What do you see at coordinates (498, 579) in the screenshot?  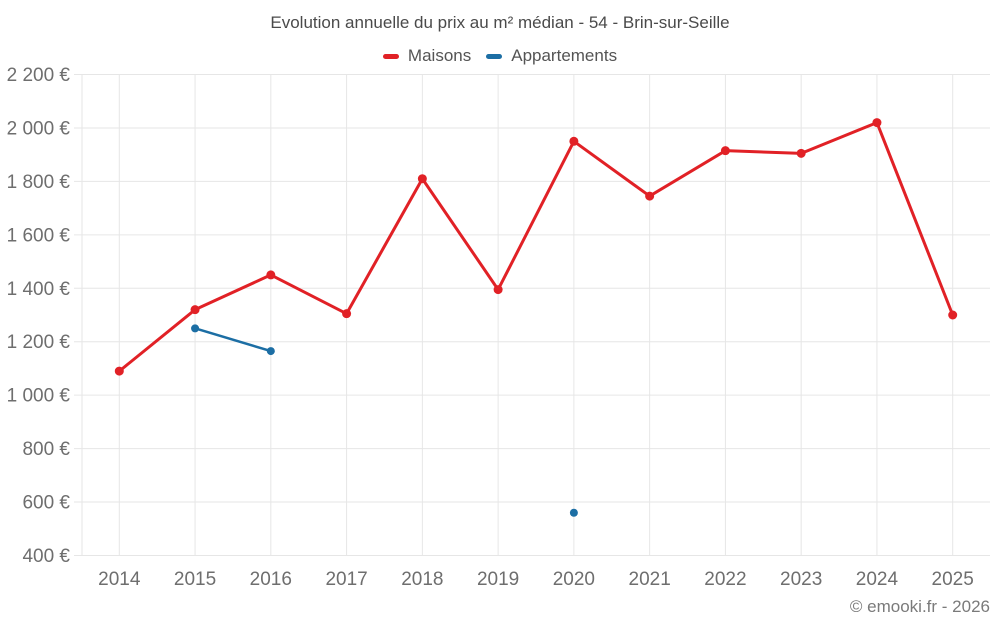 I see `x-axis-tick-label: 2019` at bounding box center [498, 579].